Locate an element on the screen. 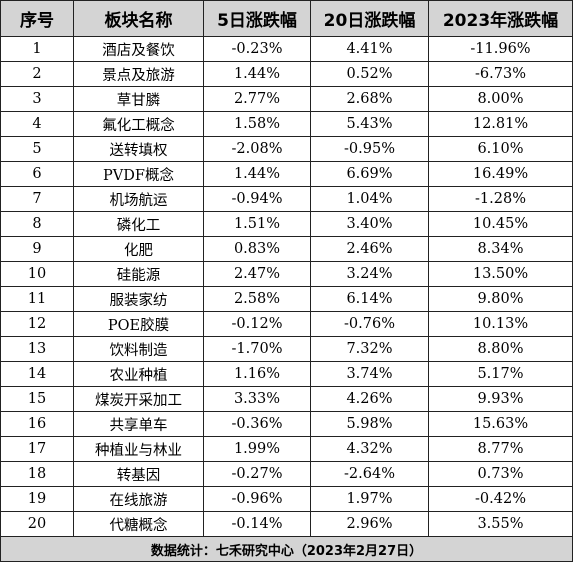 This screenshot has width=573, height=562. change-5d-cell: 1.16% is located at coordinates (257, 374).